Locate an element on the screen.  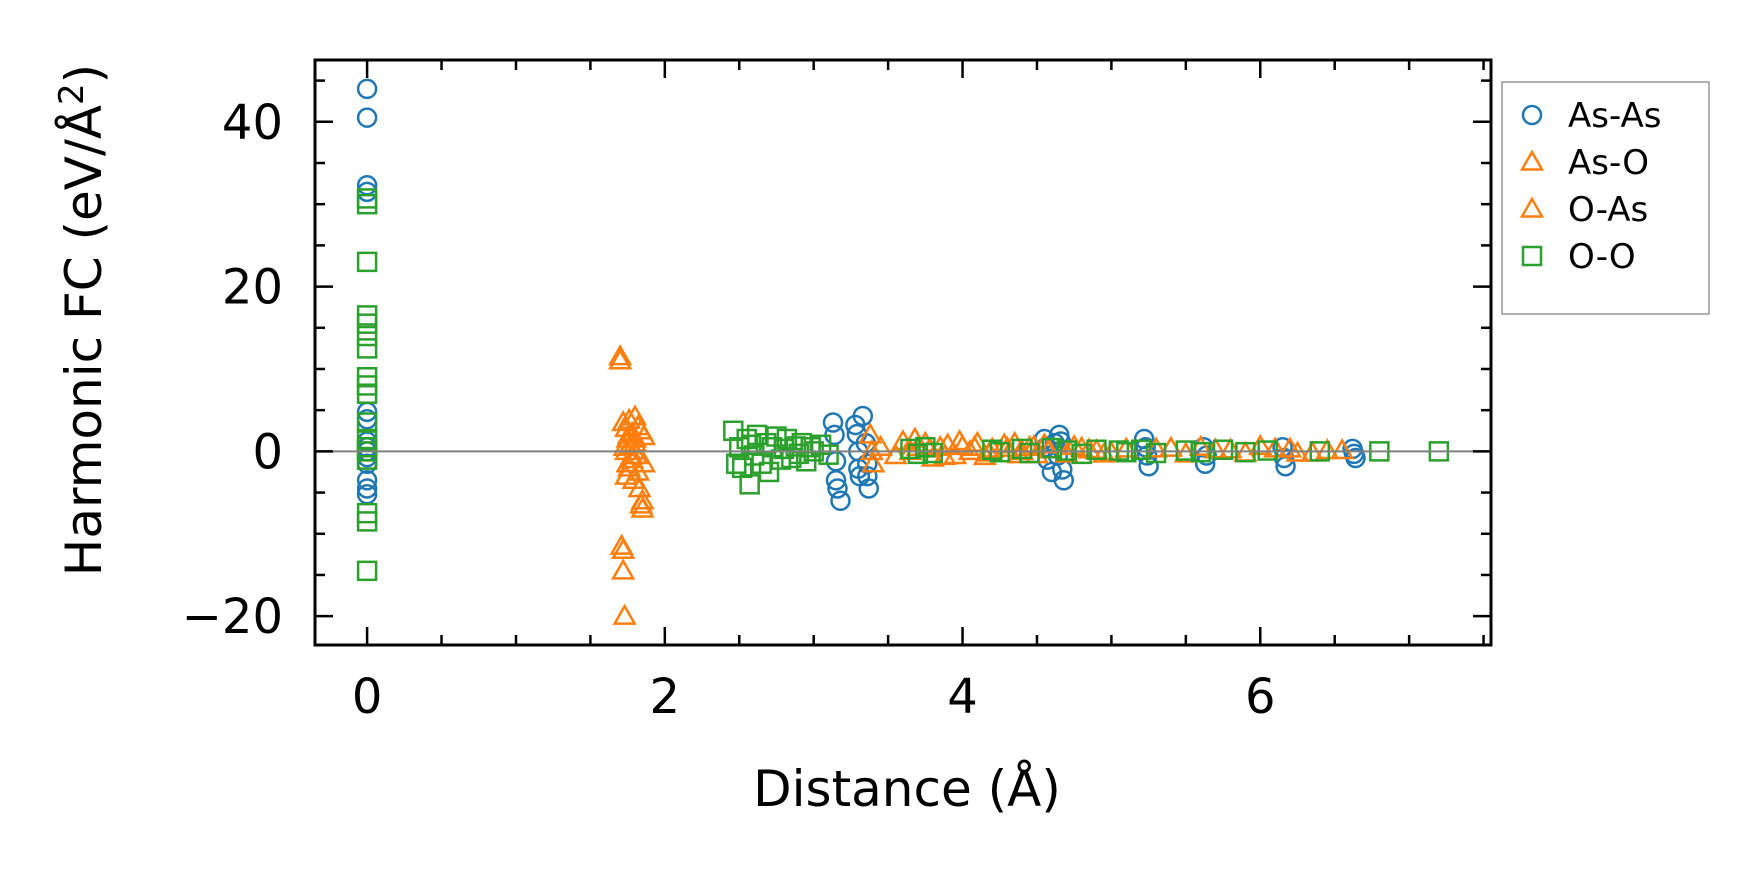
legend-box is located at coordinates (1605, 198).